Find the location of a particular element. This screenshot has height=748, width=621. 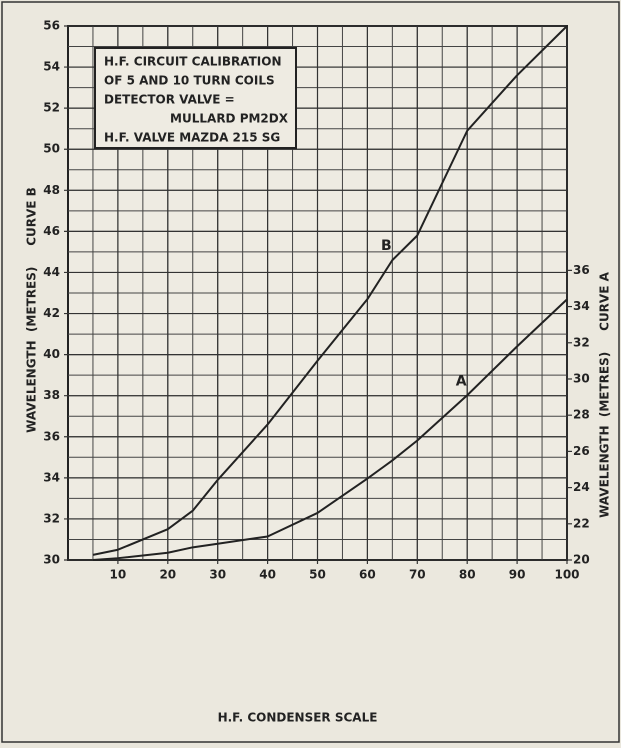

y-tick-label: 32 is located at coordinates (51, 518).